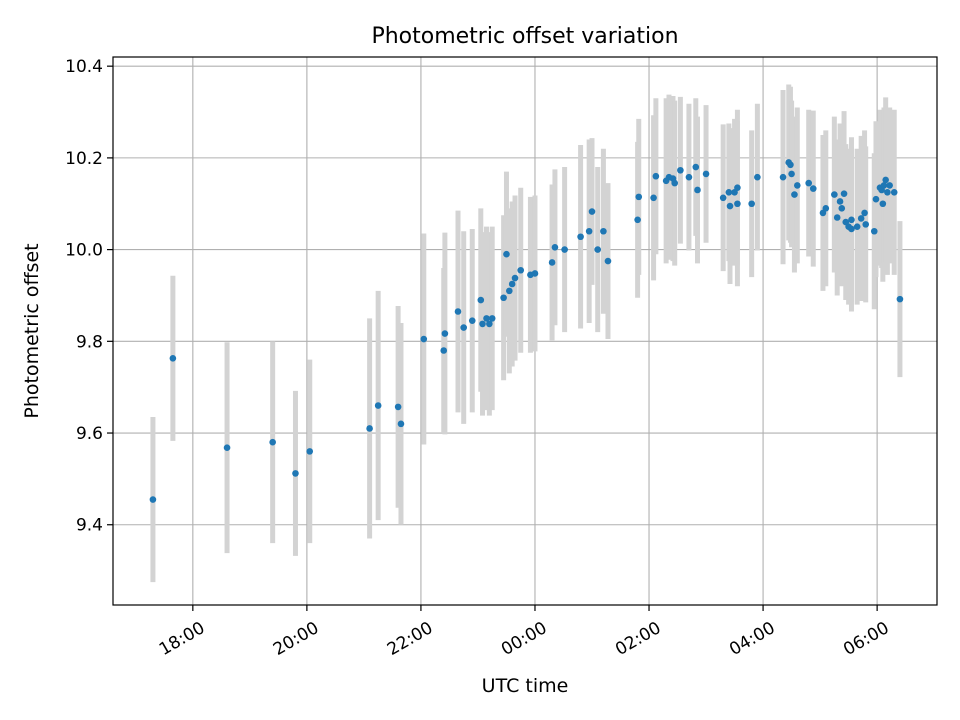 The height and width of the screenshot is (720, 960). Describe the element at coordinates (32, 330) in the screenshot. I see `y-axis-label: Photometric offset` at that location.